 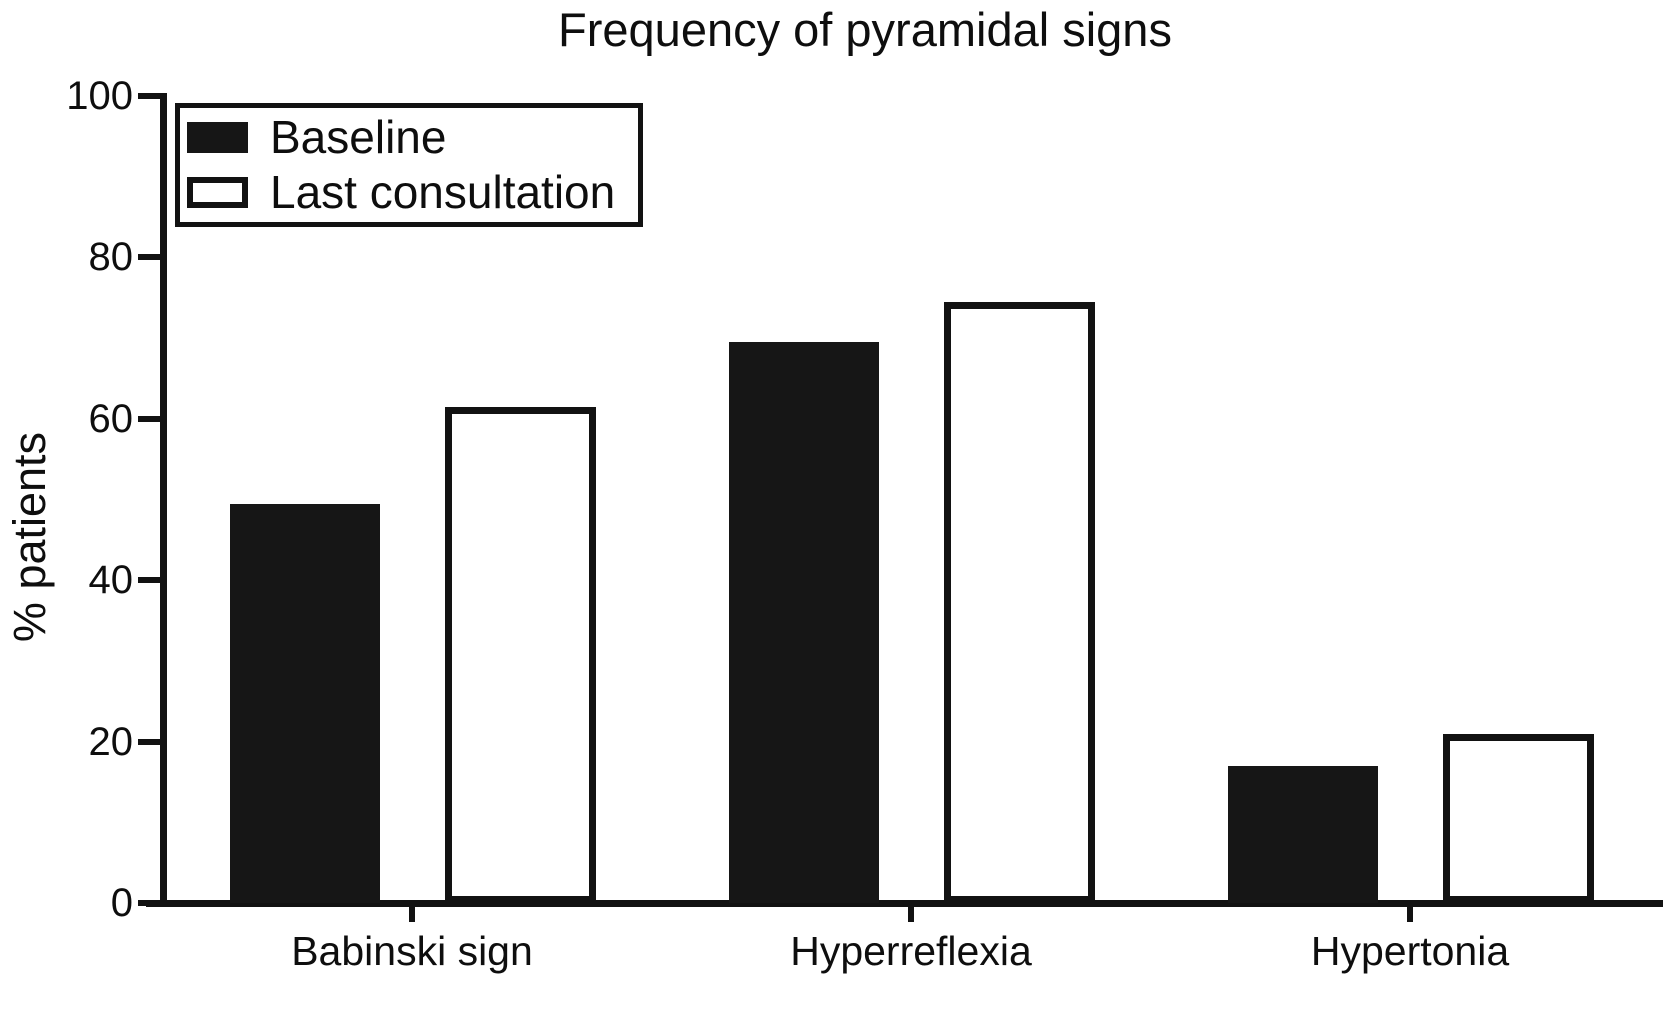 What do you see at coordinates (111, 418) in the screenshot?
I see `y-tick-label-60: 60` at bounding box center [111, 418].